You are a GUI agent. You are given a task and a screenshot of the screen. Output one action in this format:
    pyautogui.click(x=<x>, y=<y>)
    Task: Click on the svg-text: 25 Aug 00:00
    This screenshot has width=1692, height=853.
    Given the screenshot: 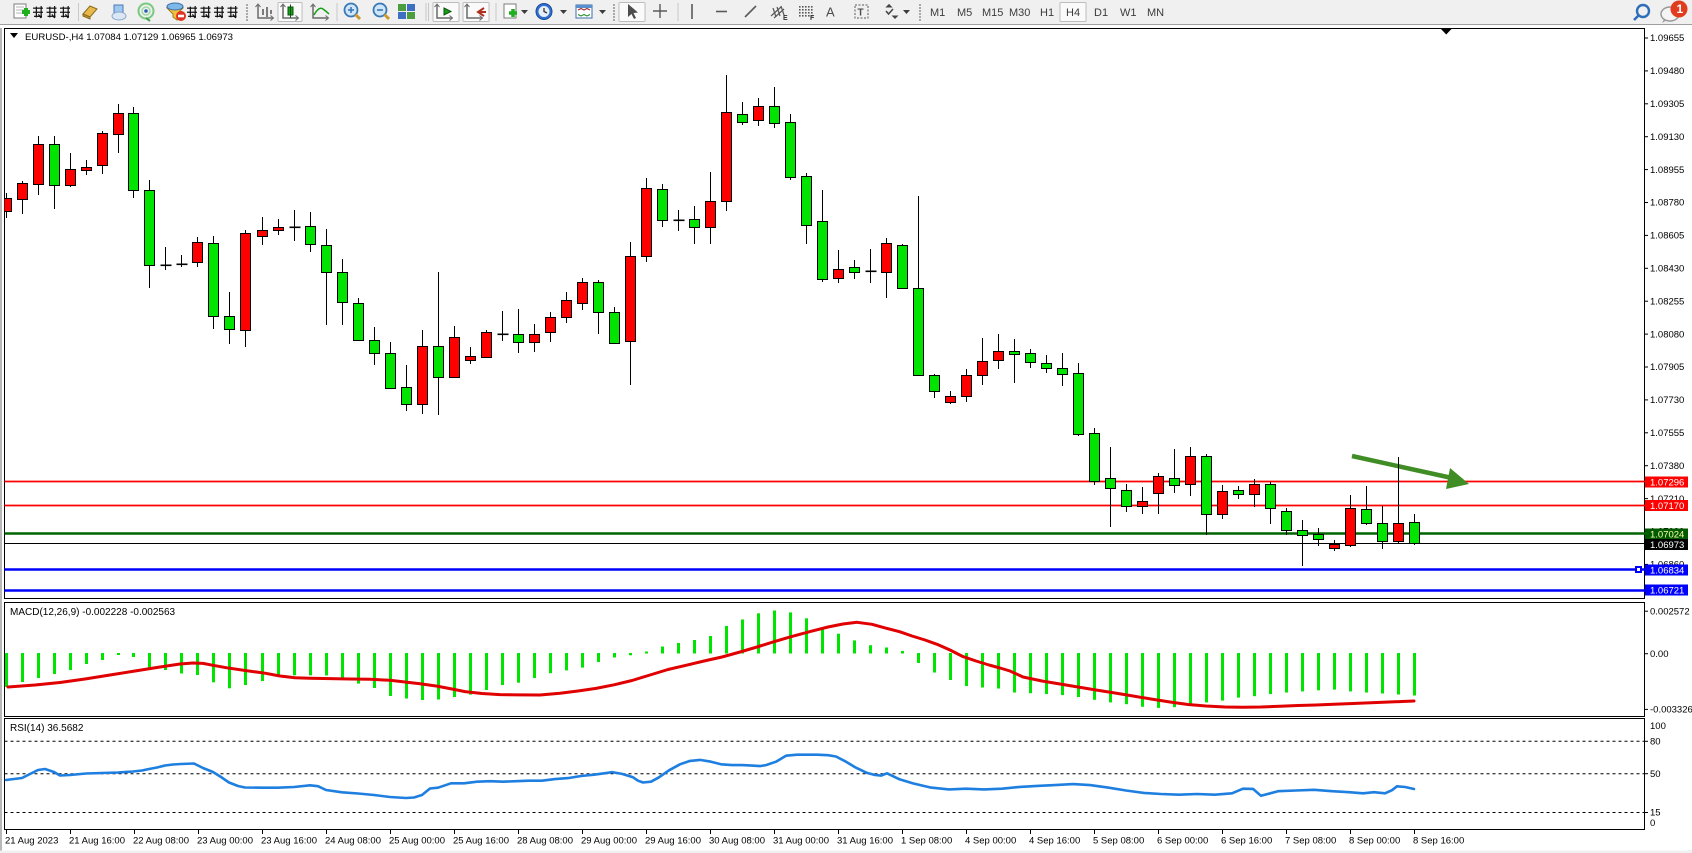 What is the action you would take?
    pyautogui.click(x=417, y=841)
    